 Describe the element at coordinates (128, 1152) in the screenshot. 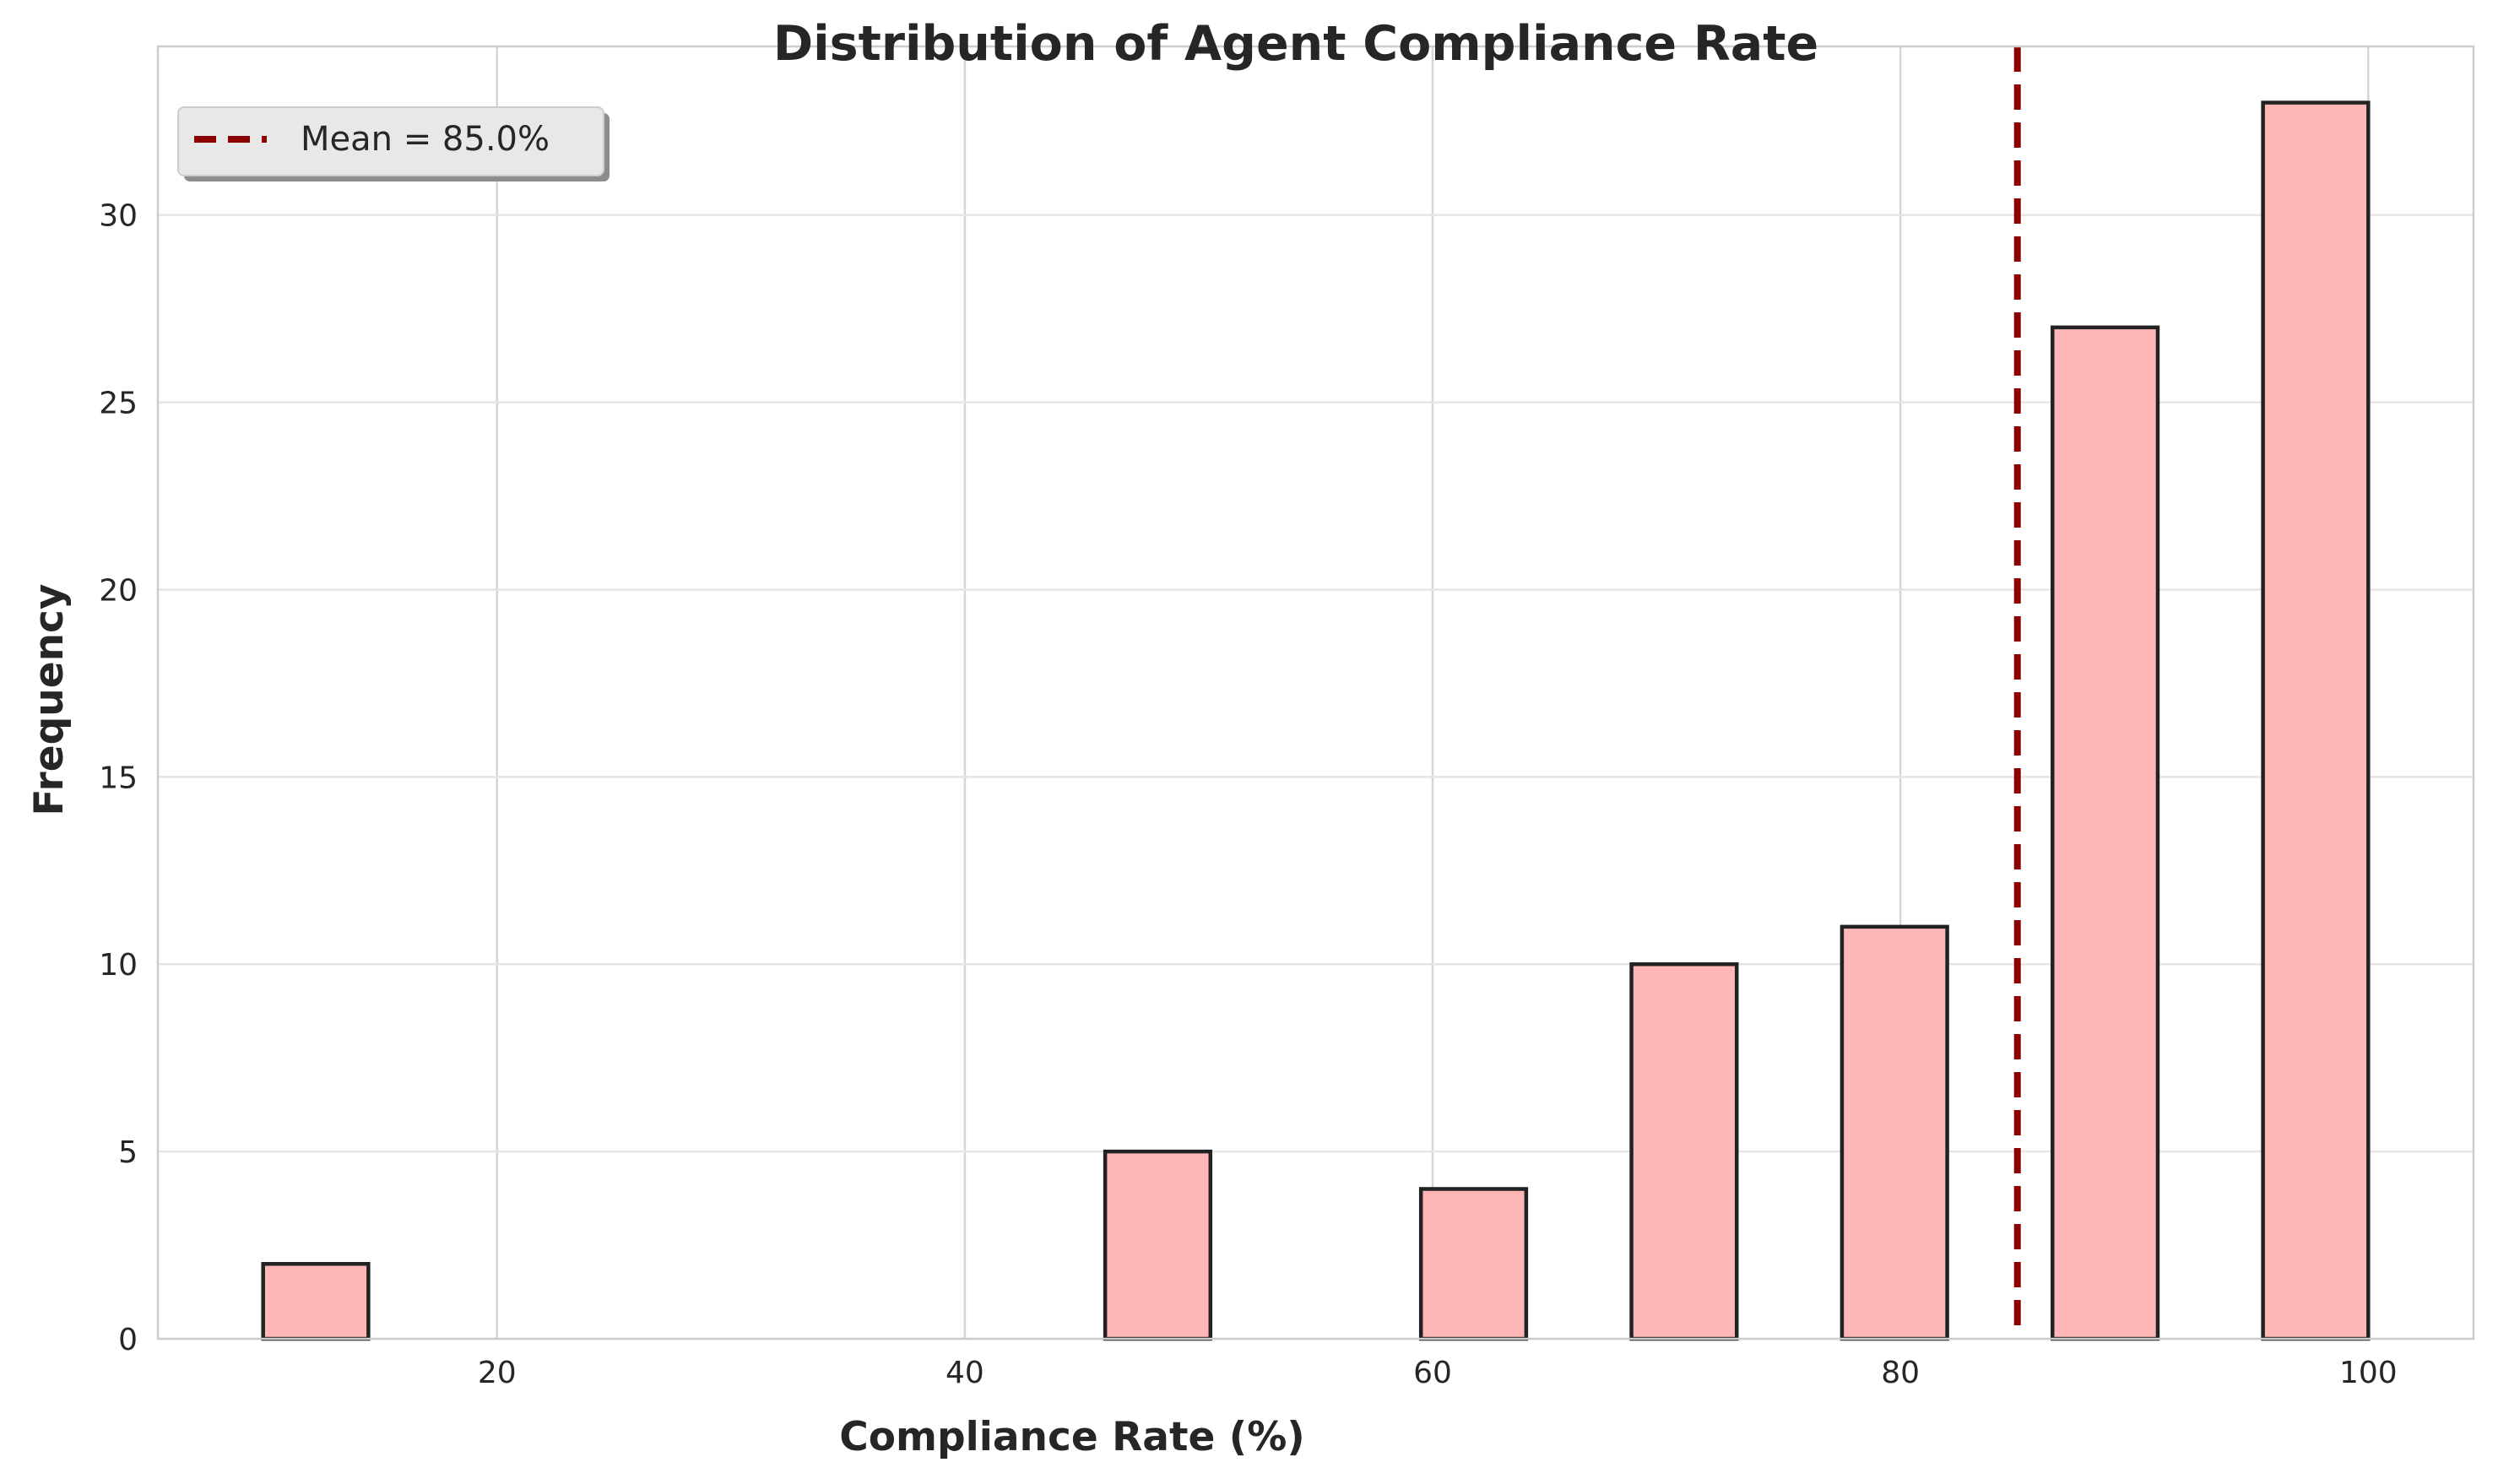

I see `y-tick-label: 5` at that location.